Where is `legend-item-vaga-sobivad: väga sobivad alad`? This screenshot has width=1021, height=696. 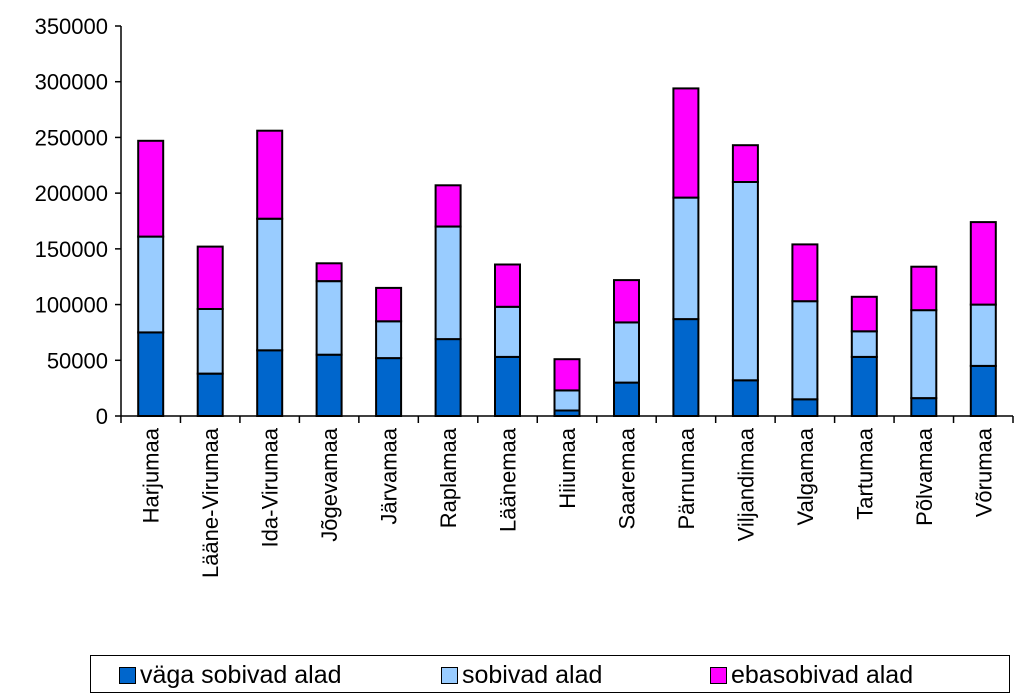 legend-item-vaga-sobivad: väga sobivad alad is located at coordinates (230, 675).